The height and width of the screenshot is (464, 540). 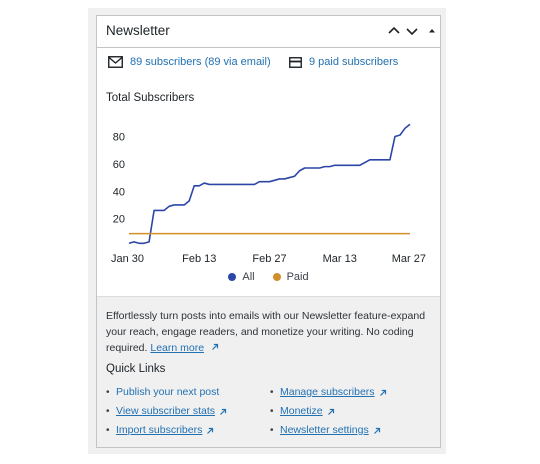 I want to click on chart-title: Total Subscribers, so click(x=150, y=98).